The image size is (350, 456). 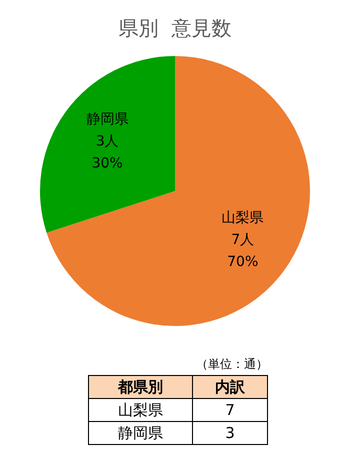 What do you see at coordinates (242, 251) in the screenshot?
I see `data-label: 7人 70%` at bounding box center [242, 251].